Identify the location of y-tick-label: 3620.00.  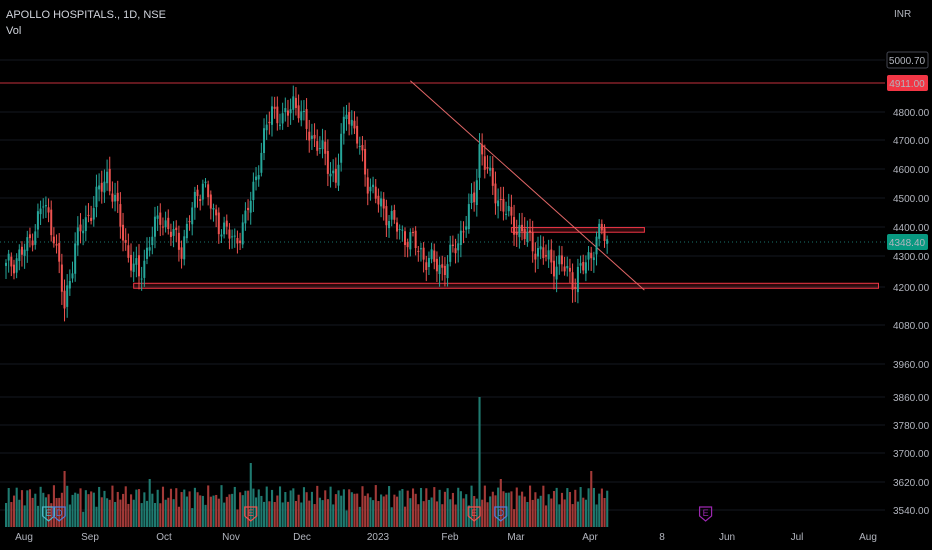
(911, 483).